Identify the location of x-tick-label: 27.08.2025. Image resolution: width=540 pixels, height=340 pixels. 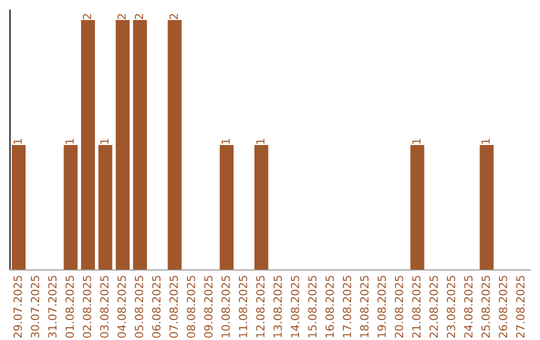
(520, 307).